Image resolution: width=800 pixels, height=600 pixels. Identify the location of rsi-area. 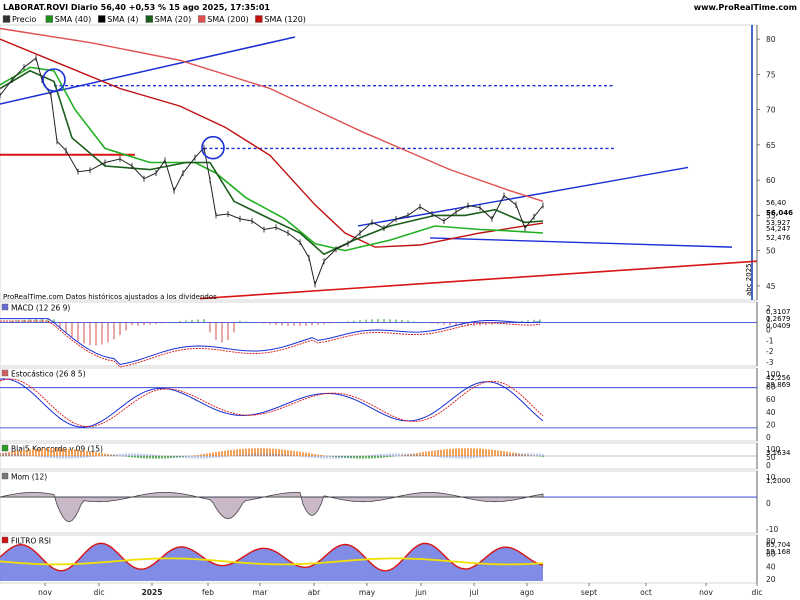
(271, 562).